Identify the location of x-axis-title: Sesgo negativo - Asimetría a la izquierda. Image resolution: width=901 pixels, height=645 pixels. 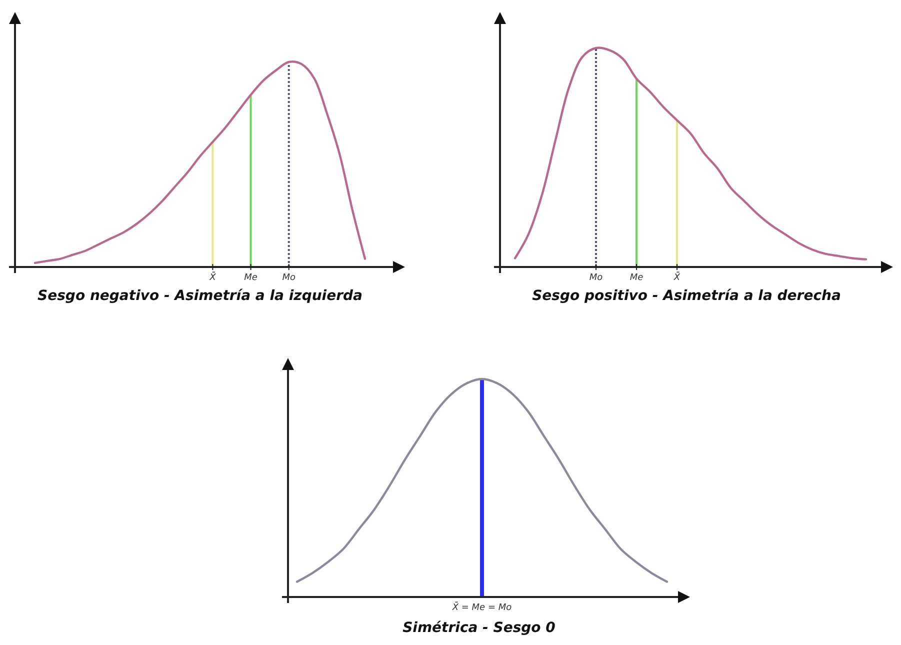
(200, 296).